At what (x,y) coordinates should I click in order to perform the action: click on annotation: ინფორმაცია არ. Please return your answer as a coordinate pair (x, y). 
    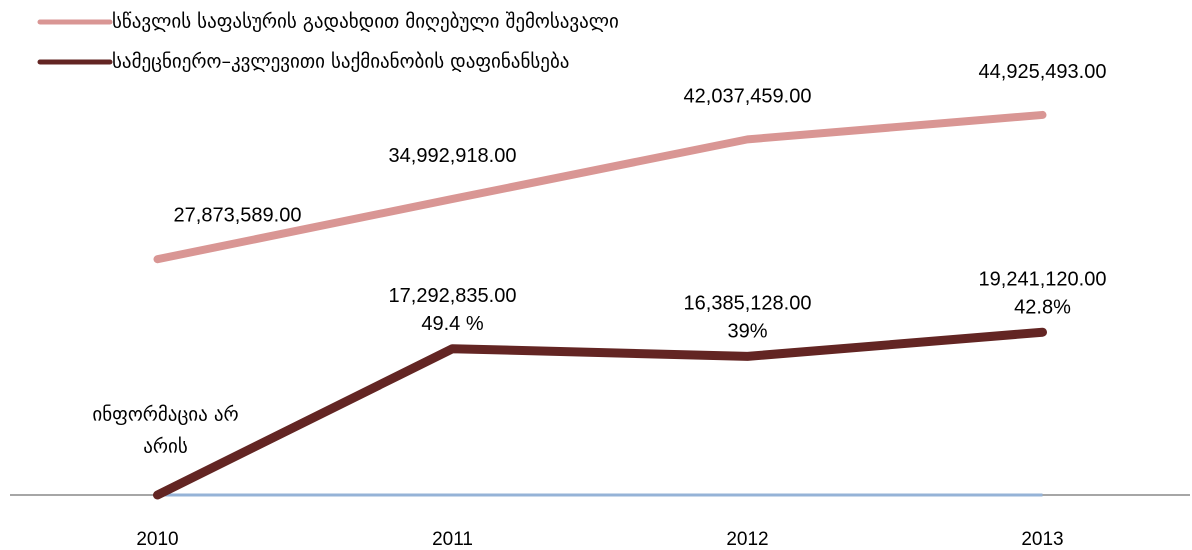
    Looking at the image, I should click on (165, 415).